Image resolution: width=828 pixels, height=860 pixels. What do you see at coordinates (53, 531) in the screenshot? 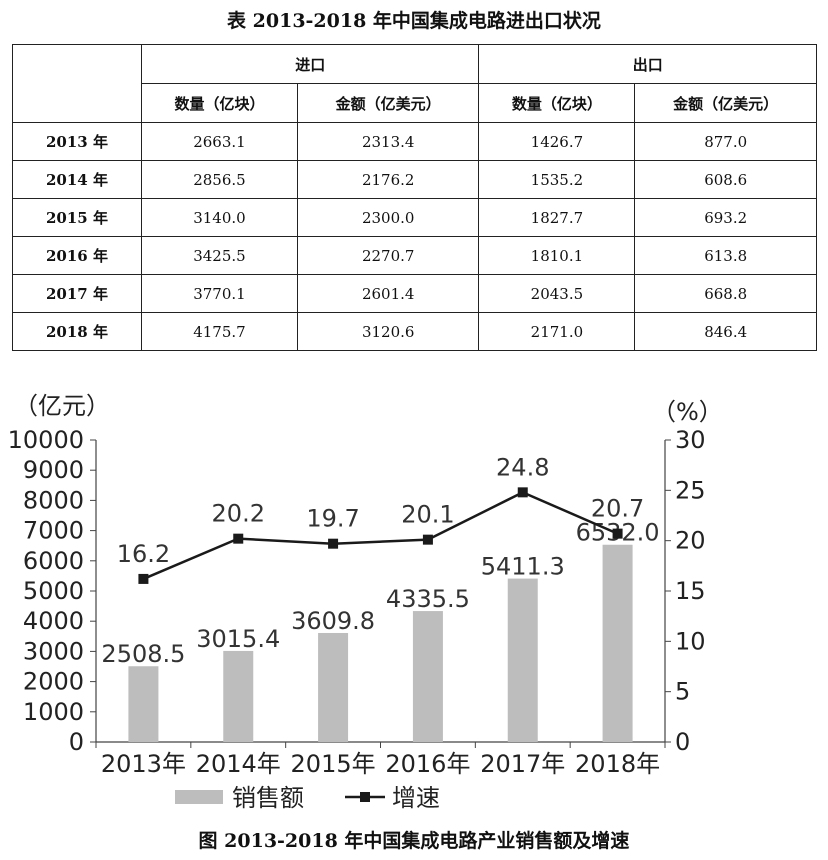
I see `left-tick-label: 7000` at bounding box center [53, 531].